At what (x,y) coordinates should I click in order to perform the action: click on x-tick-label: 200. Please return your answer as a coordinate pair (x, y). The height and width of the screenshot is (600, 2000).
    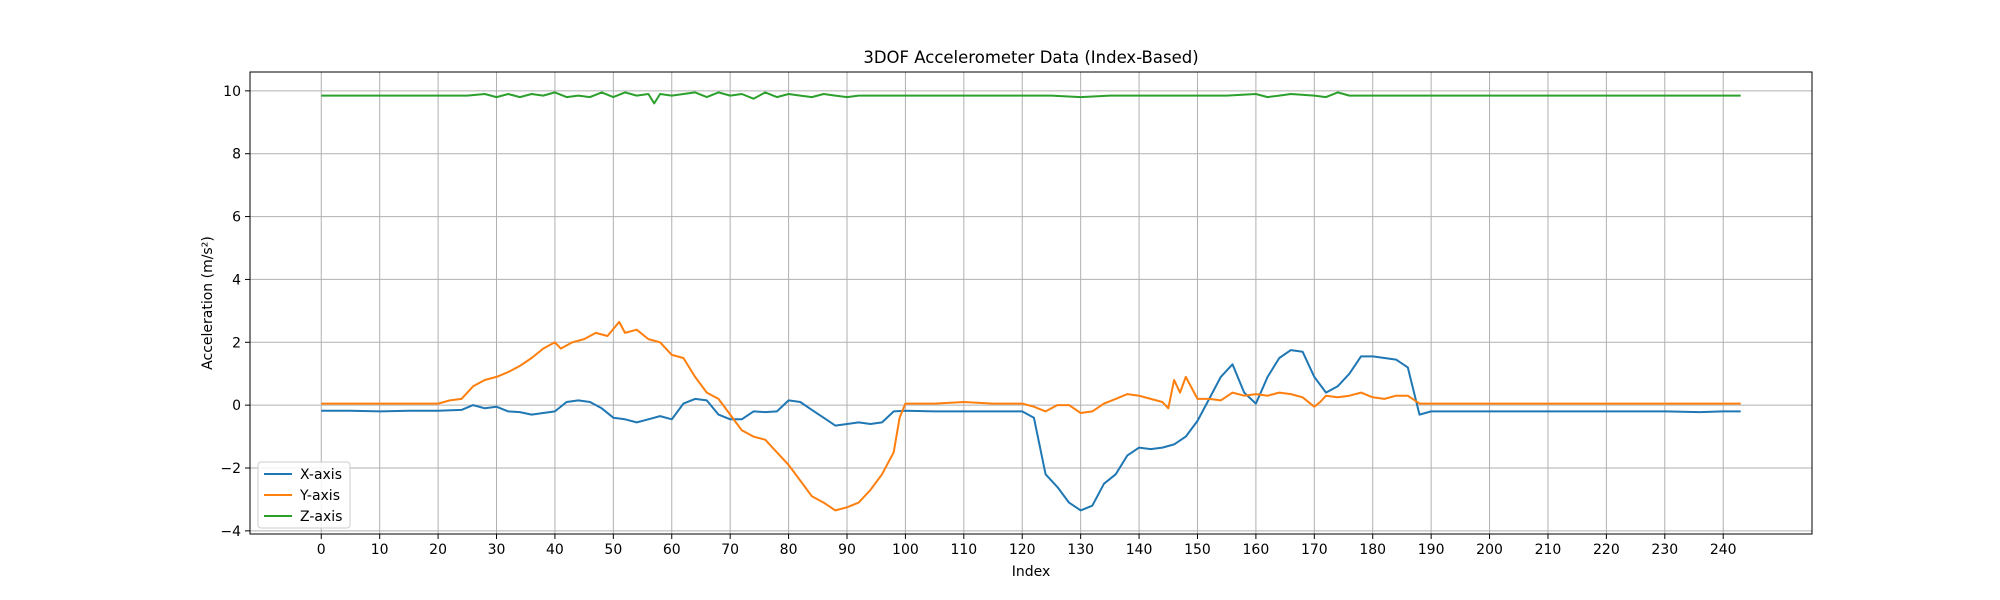
    Looking at the image, I should click on (1489, 550).